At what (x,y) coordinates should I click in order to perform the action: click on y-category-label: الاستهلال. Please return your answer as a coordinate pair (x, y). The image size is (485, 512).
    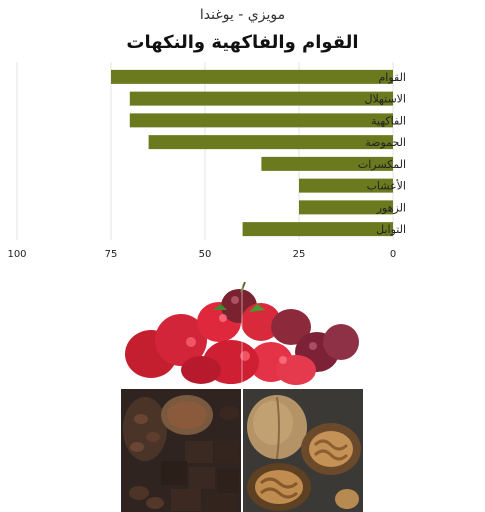
    Looking at the image, I should click on (386, 99).